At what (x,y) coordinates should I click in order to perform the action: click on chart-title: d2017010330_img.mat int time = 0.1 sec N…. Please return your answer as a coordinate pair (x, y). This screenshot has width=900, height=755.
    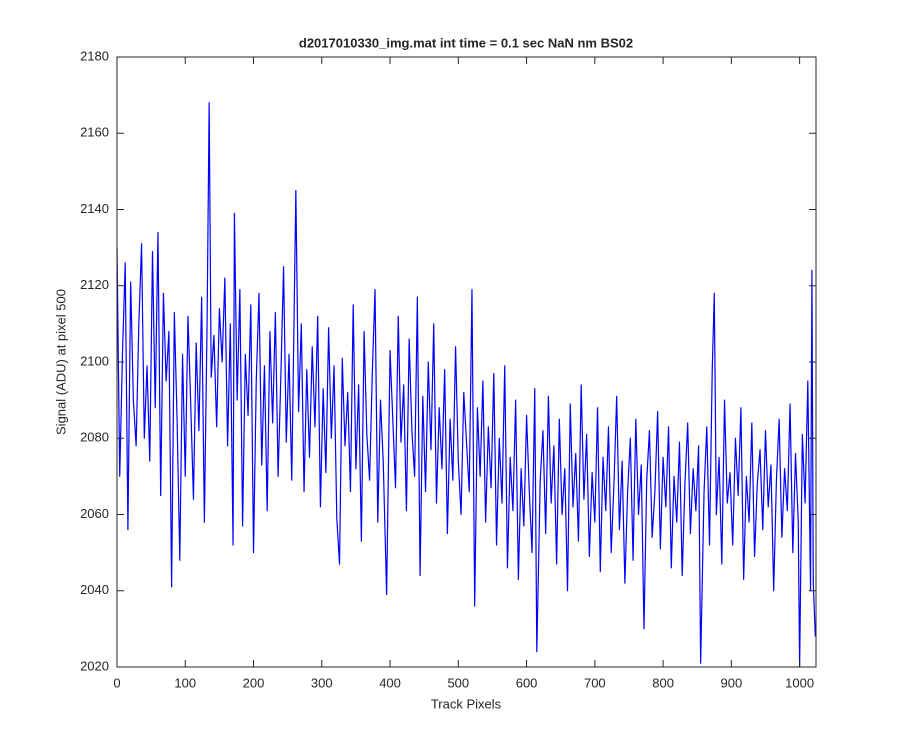
    Looking at the image, I should click on (466, 42).